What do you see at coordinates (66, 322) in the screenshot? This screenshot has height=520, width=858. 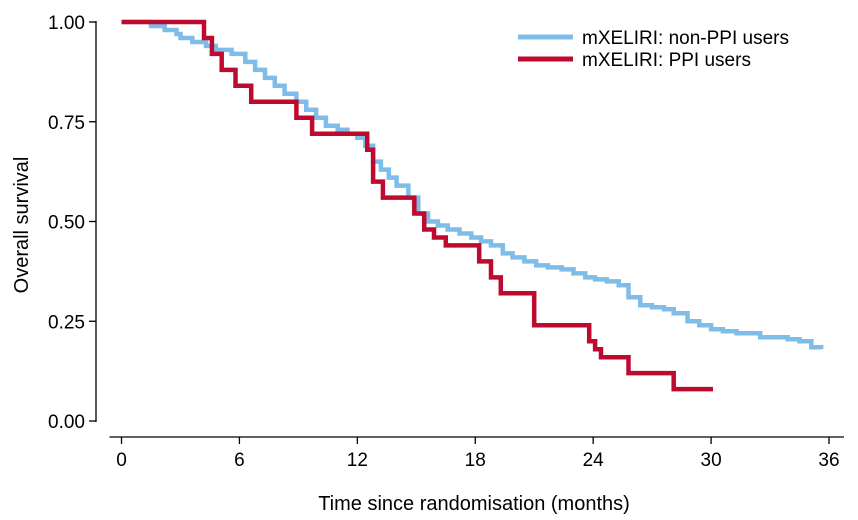 I see `y-tick-label: 0.25` at bounding box center [66, 322].